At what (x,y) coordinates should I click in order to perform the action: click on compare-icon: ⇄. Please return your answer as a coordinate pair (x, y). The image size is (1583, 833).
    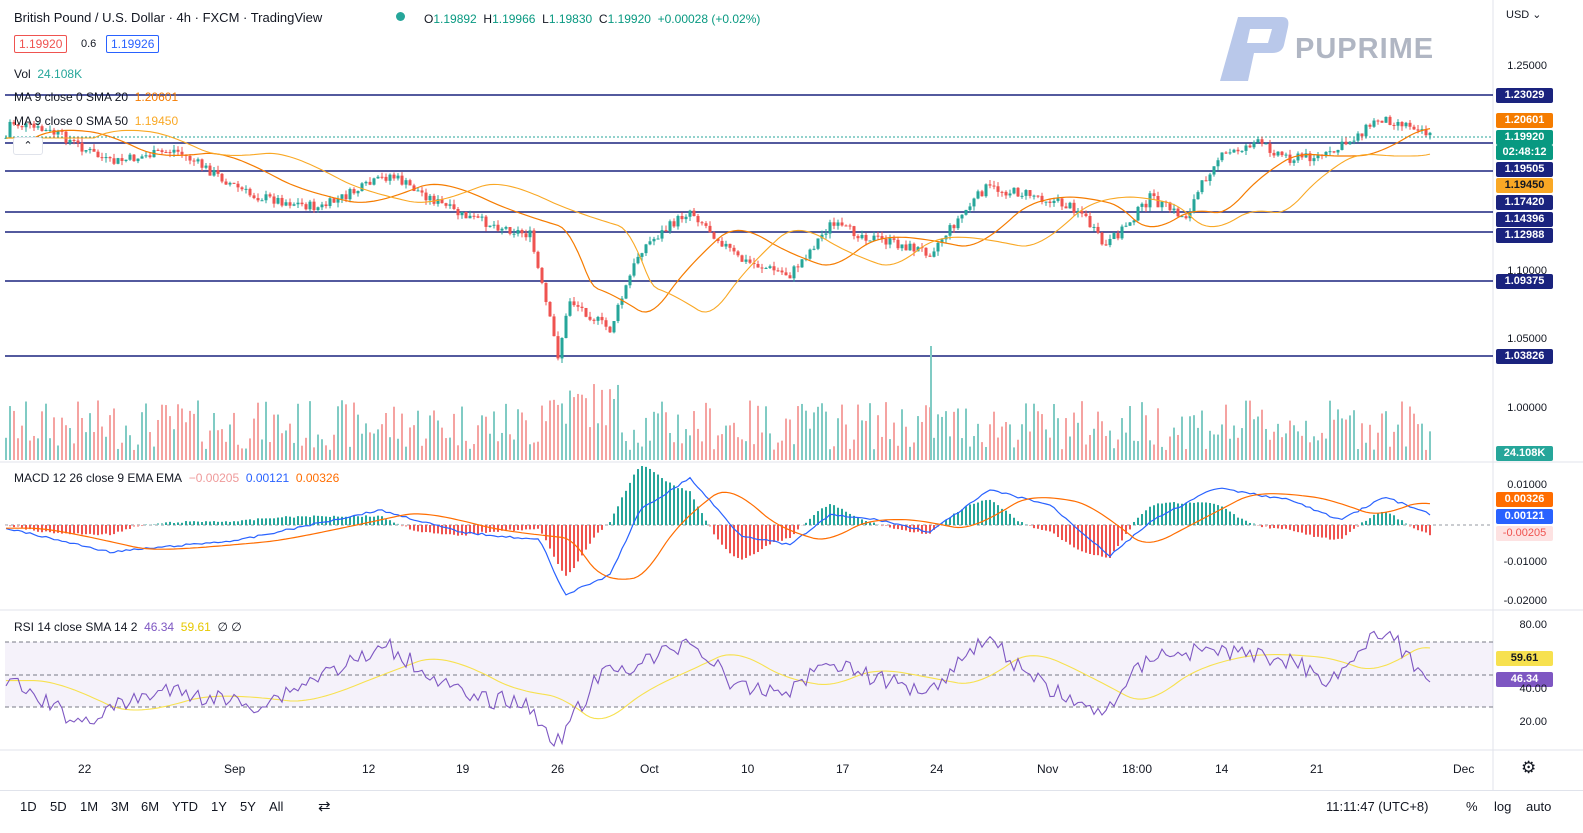
    Looking at the image, I should click on (324, 806).